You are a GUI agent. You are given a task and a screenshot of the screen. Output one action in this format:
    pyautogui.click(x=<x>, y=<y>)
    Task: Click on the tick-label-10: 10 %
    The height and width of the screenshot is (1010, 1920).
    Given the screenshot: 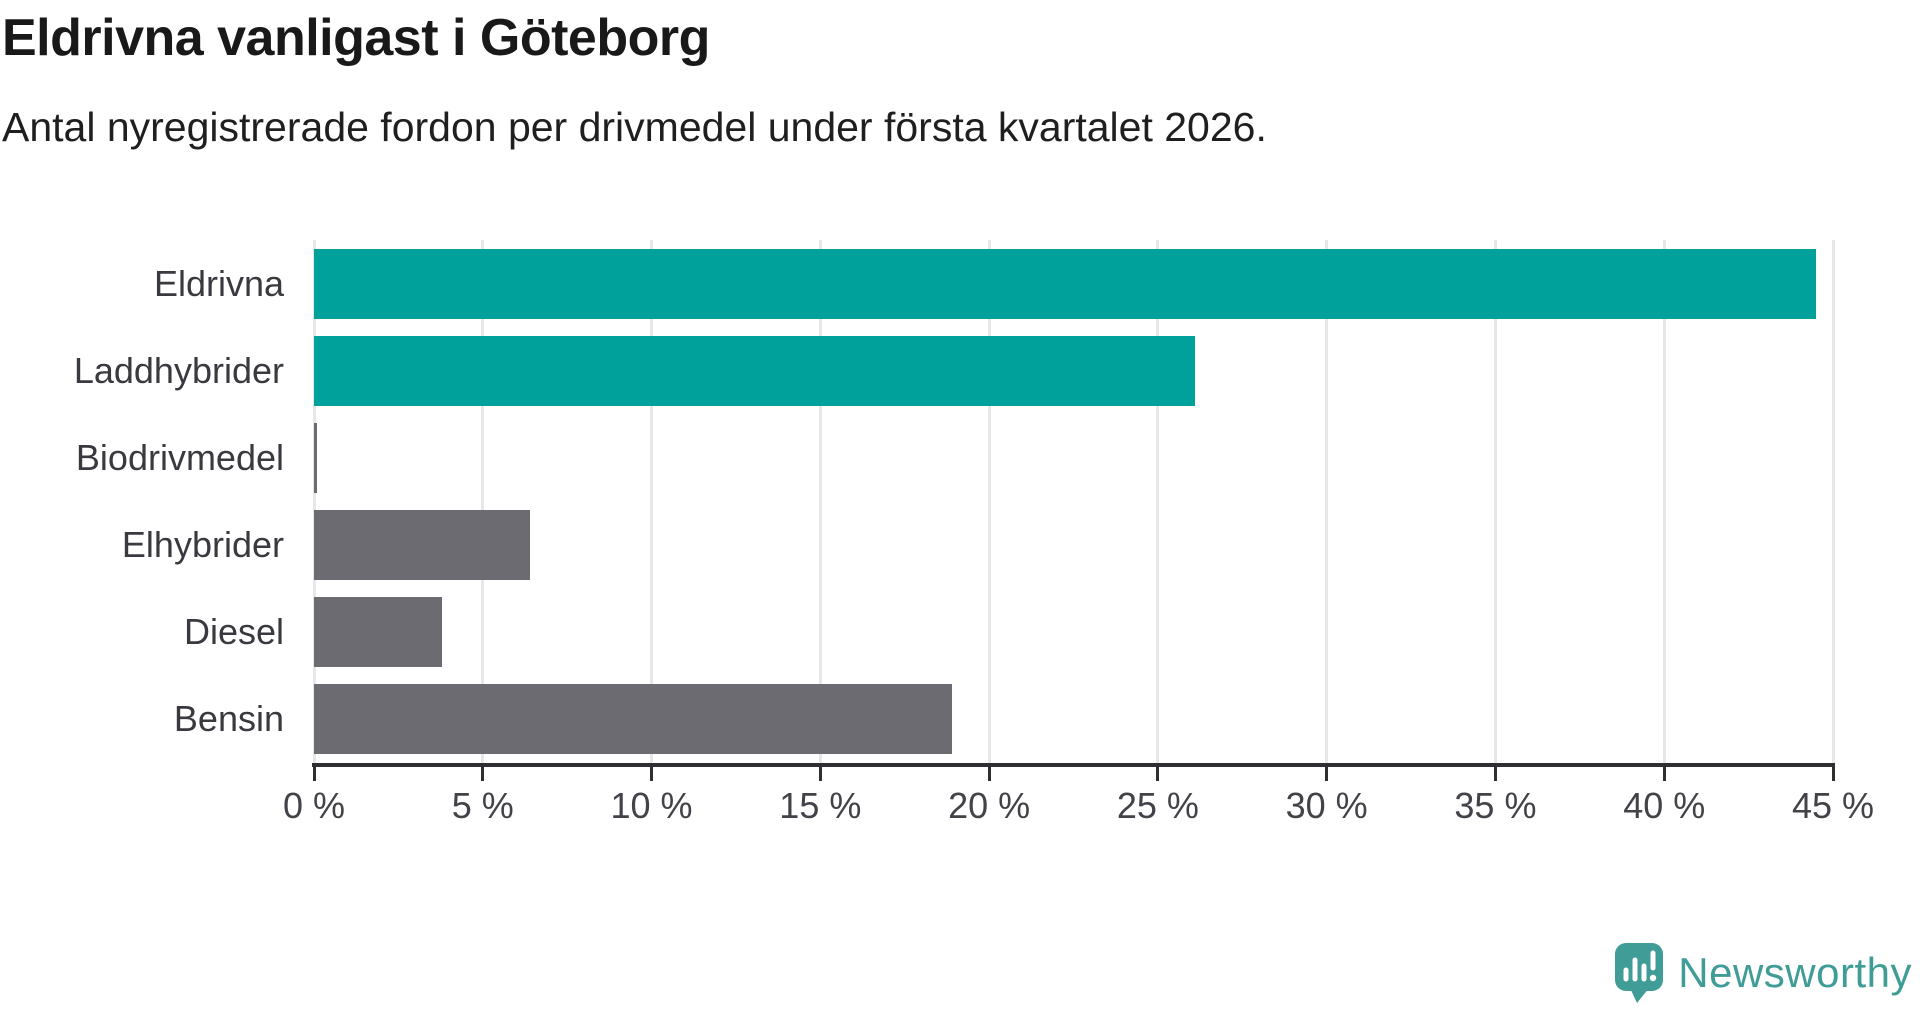 What is the action you would take?
    pyautogui.click(x=651, y=805)
    